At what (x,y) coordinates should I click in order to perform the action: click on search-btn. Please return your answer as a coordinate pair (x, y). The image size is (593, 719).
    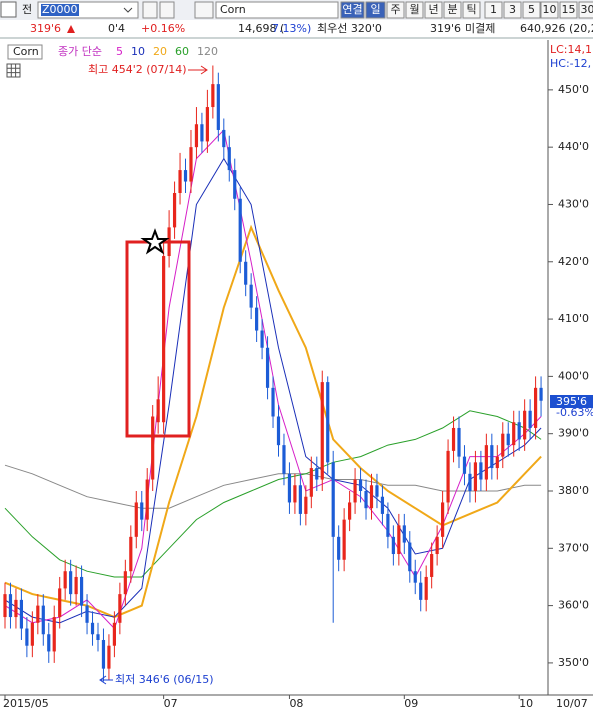
    Looking at the image, I should click on (204, 10).